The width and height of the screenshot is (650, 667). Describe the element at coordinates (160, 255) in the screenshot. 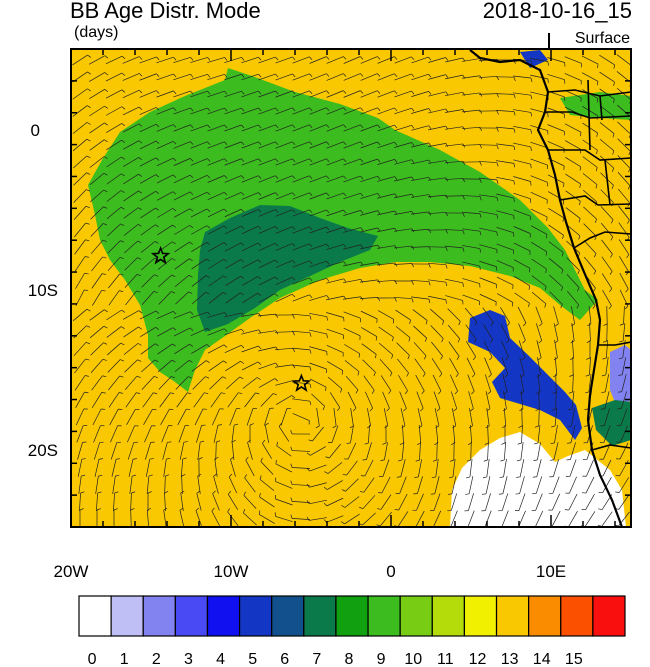

I see `star-marker-west` at that location.